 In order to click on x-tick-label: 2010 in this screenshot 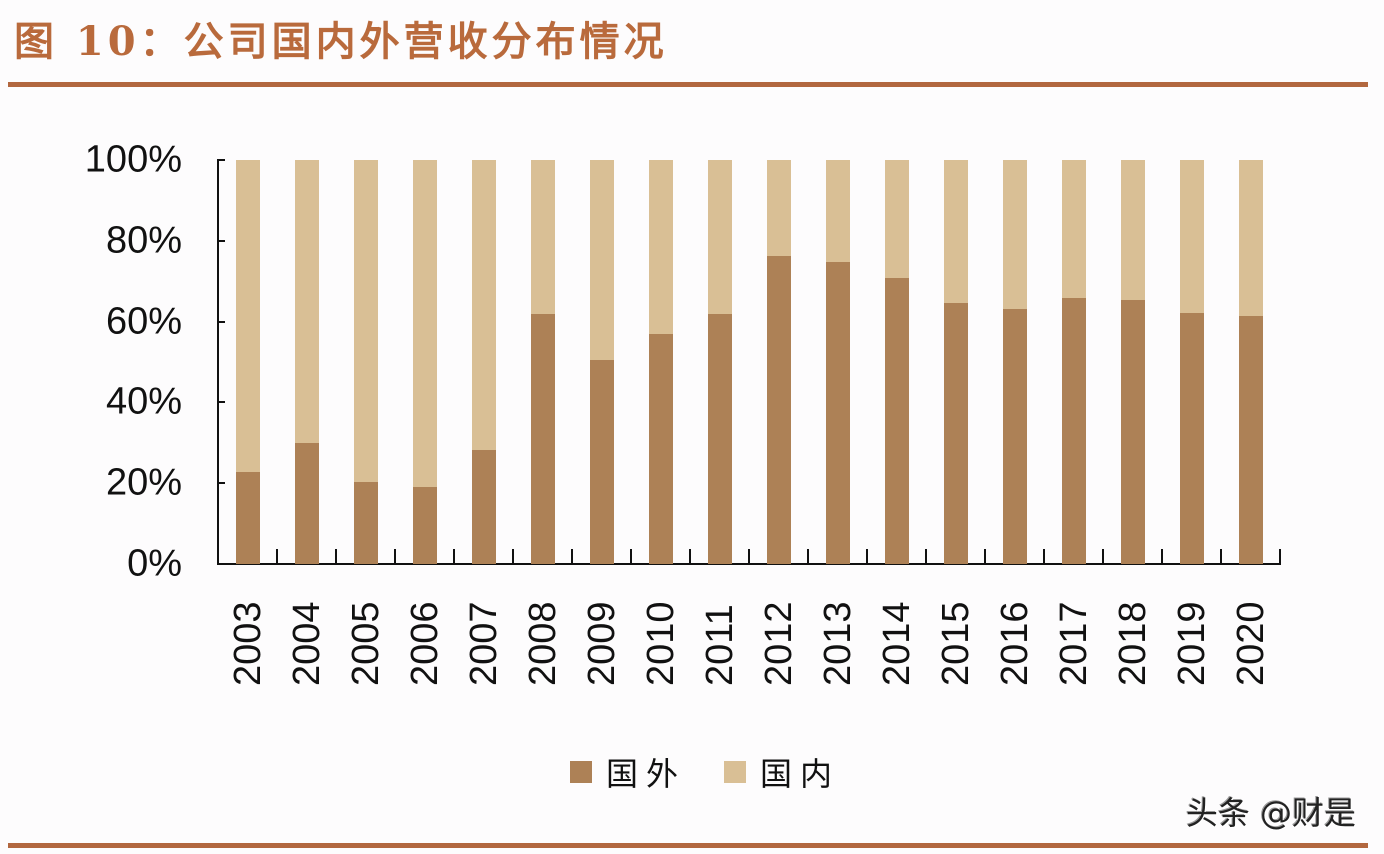, I will do `click(660, 643)`.